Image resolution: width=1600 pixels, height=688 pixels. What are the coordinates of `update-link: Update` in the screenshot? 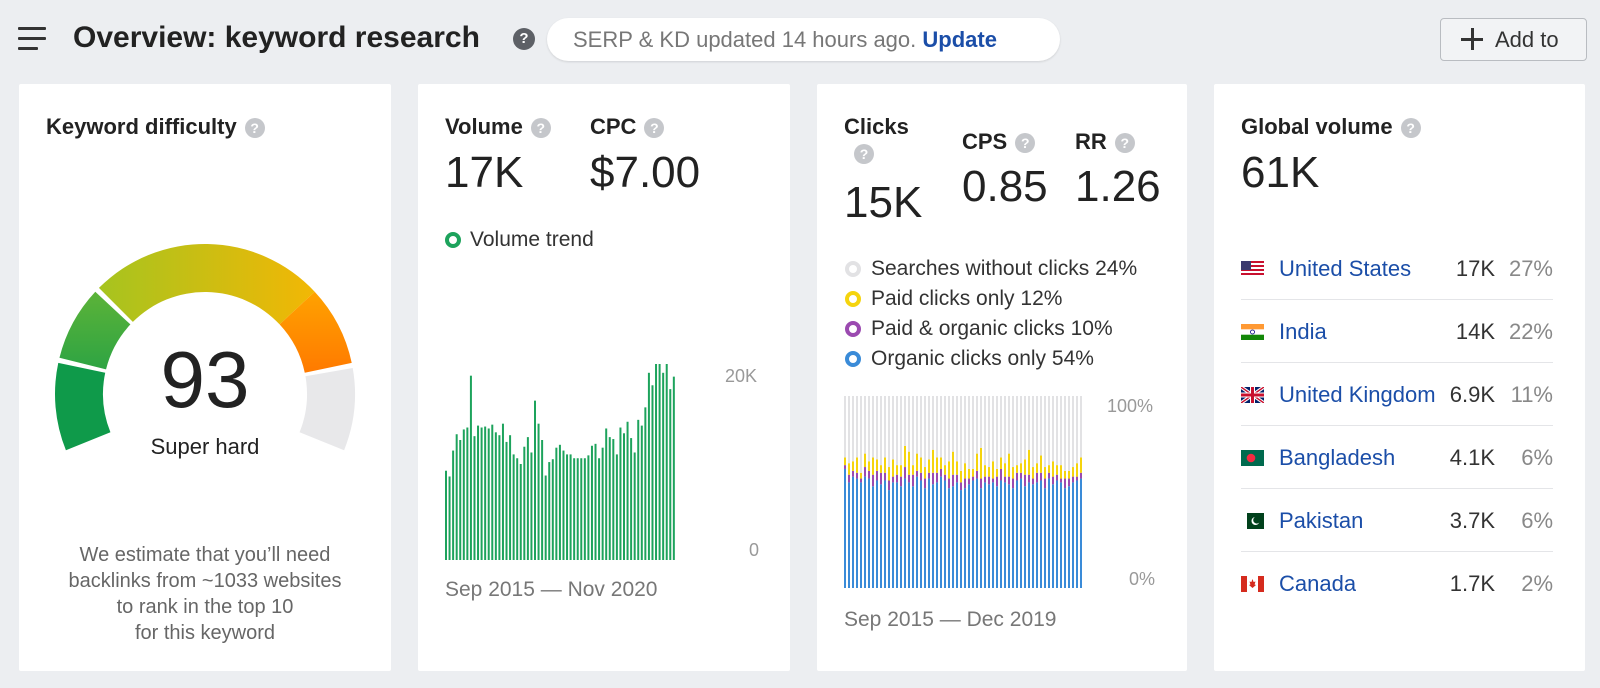 It's located at (959, 39).